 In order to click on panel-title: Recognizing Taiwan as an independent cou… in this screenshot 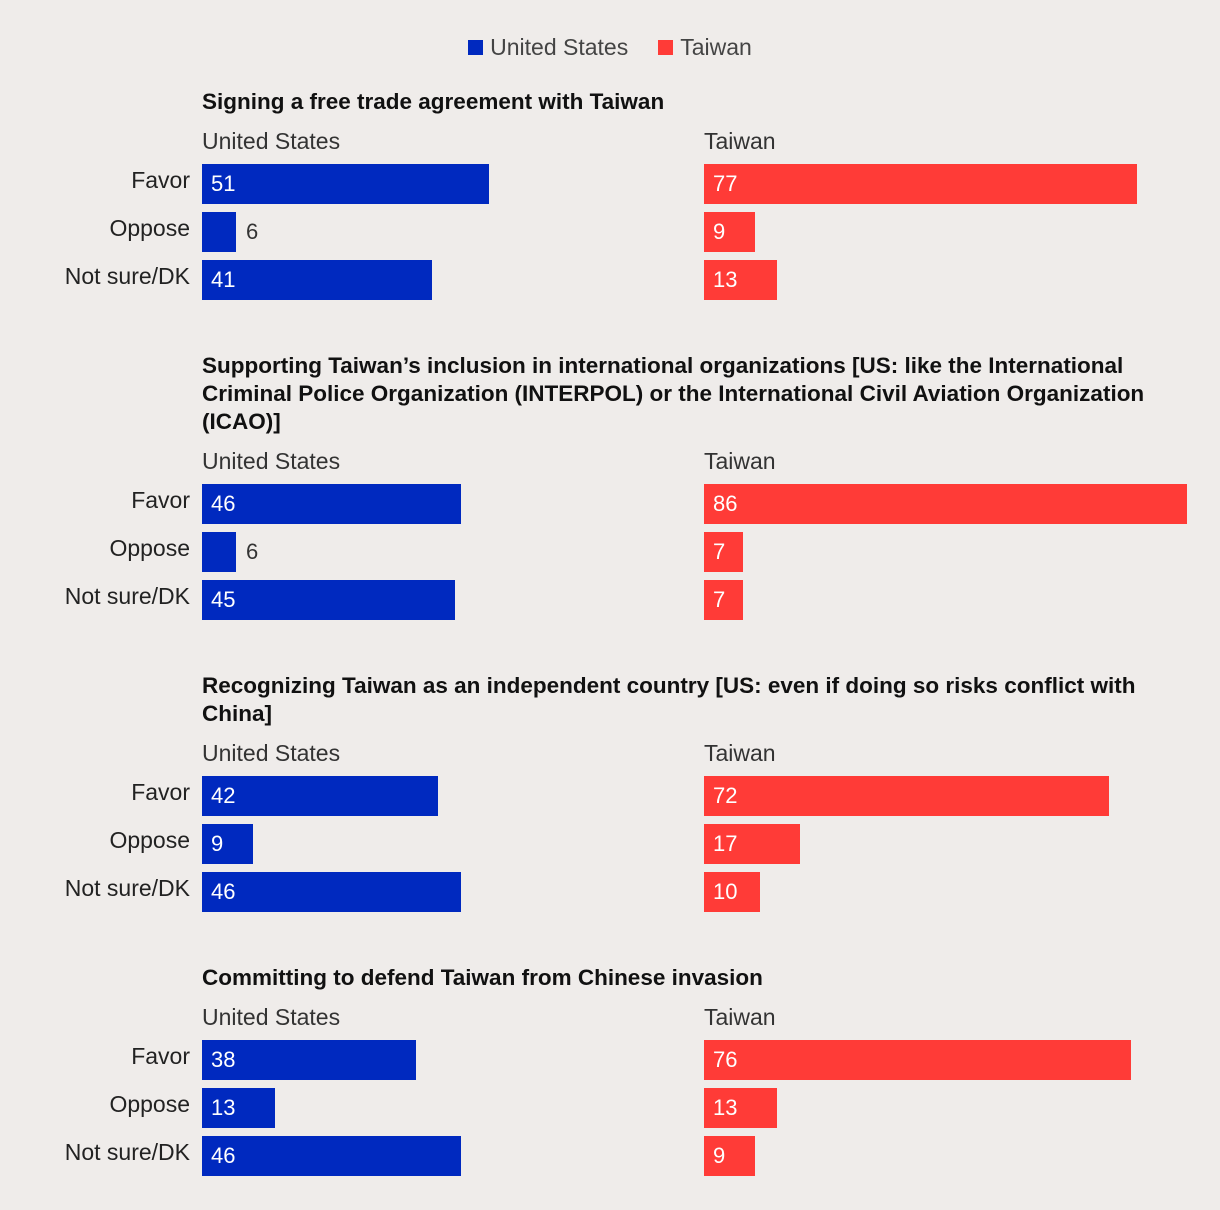, I will do `click(669, 699)`.